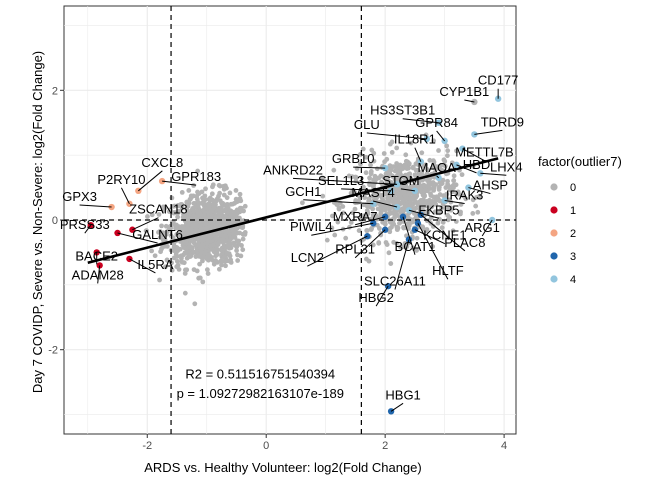  What do you see at coordinates (504, 446) in the screenshot?
I see `x-tick-label: 4` at bounding box center [504, 446].